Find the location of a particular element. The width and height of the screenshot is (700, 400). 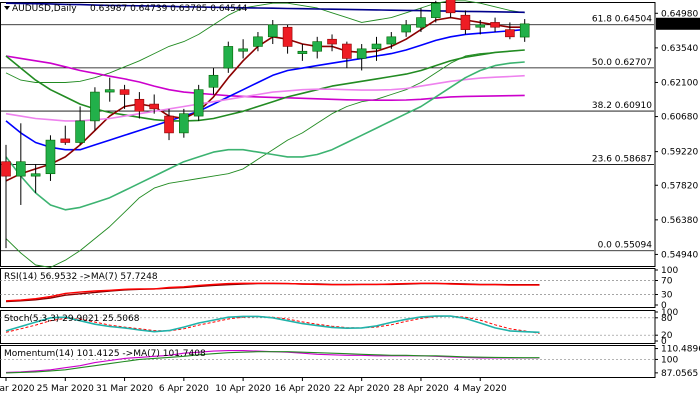

current-price-box is located at coordinates (678, 23).